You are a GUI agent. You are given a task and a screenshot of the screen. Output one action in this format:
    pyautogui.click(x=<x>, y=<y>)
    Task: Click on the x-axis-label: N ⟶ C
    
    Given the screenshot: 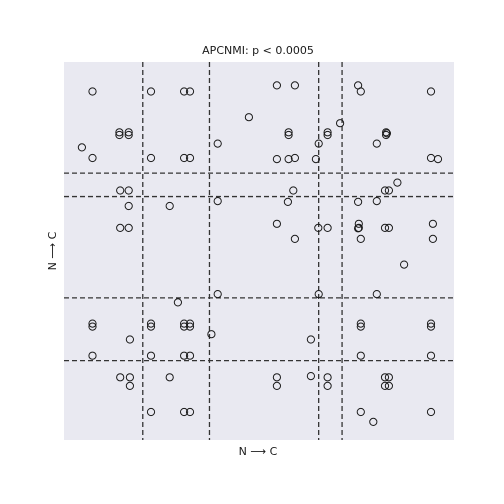 What is the action you would take?
    pyautogui.click(x=258, y=451)
    